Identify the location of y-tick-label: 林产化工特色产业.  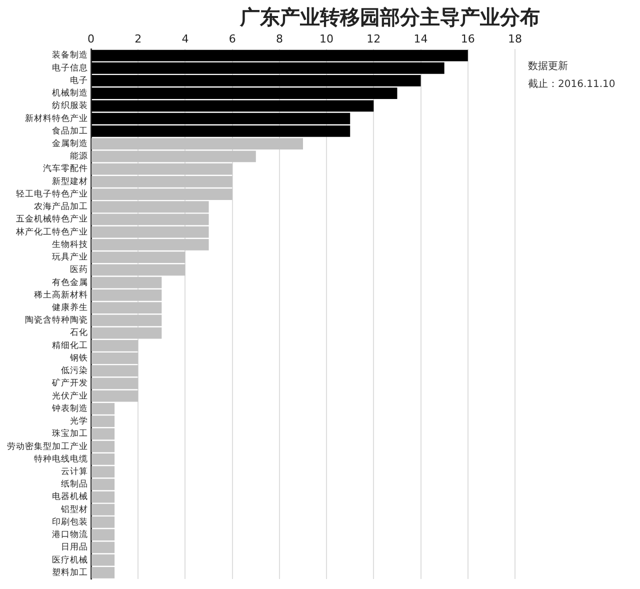
(51, 232).